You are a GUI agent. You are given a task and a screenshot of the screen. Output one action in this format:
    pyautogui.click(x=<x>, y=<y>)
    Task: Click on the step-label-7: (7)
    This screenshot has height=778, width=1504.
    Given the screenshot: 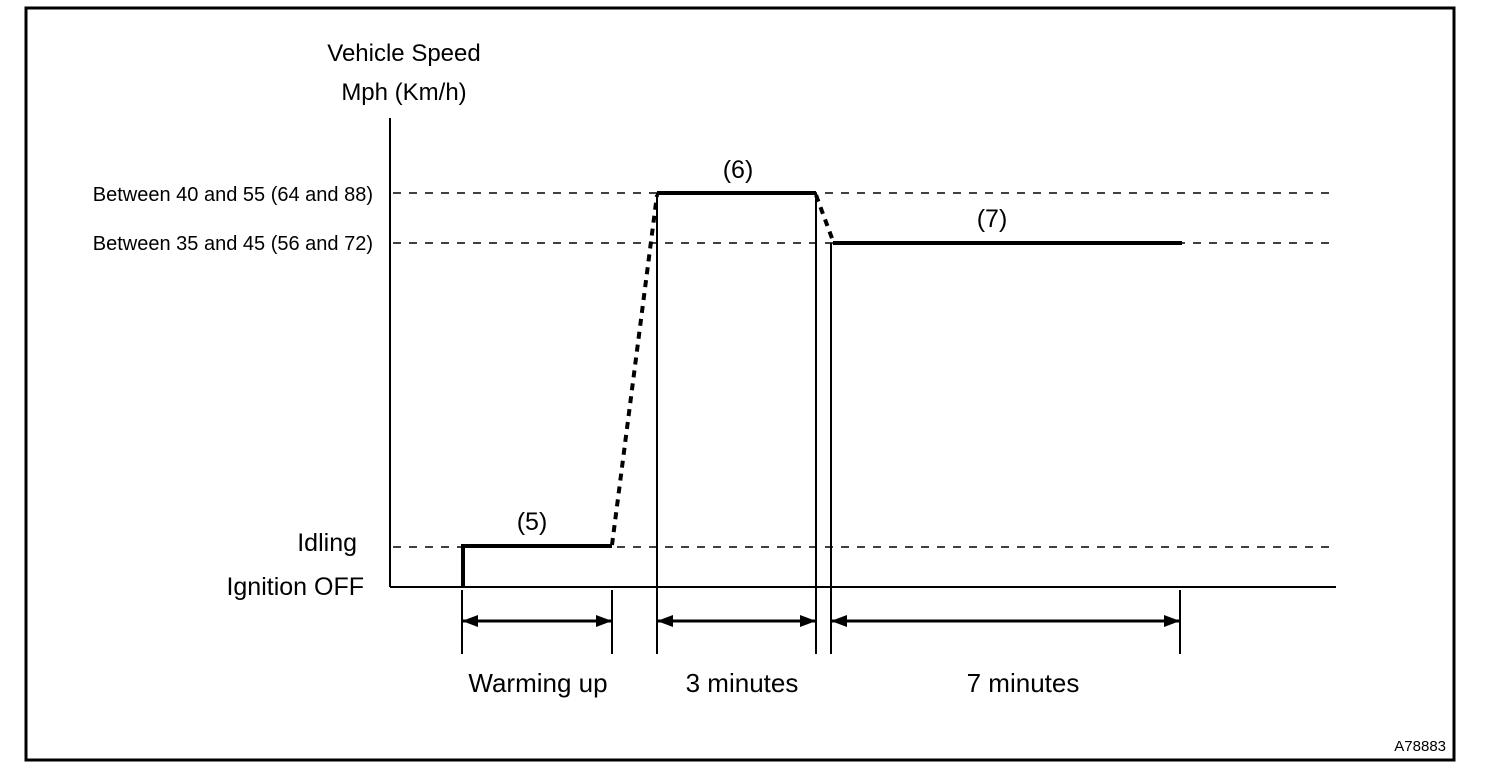 What is the action you would take?
    pyautogui.click(x=992, y=219)
    